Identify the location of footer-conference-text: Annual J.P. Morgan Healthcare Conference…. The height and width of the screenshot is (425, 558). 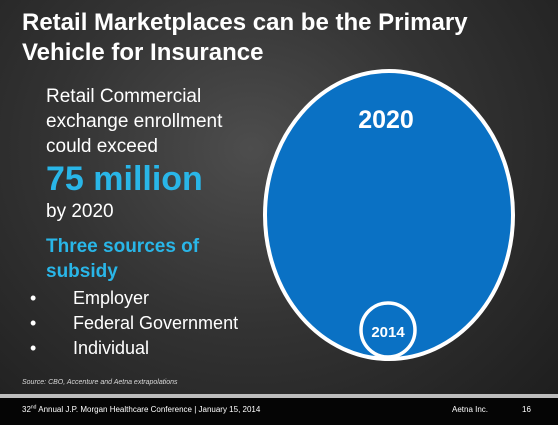
(148, 409).